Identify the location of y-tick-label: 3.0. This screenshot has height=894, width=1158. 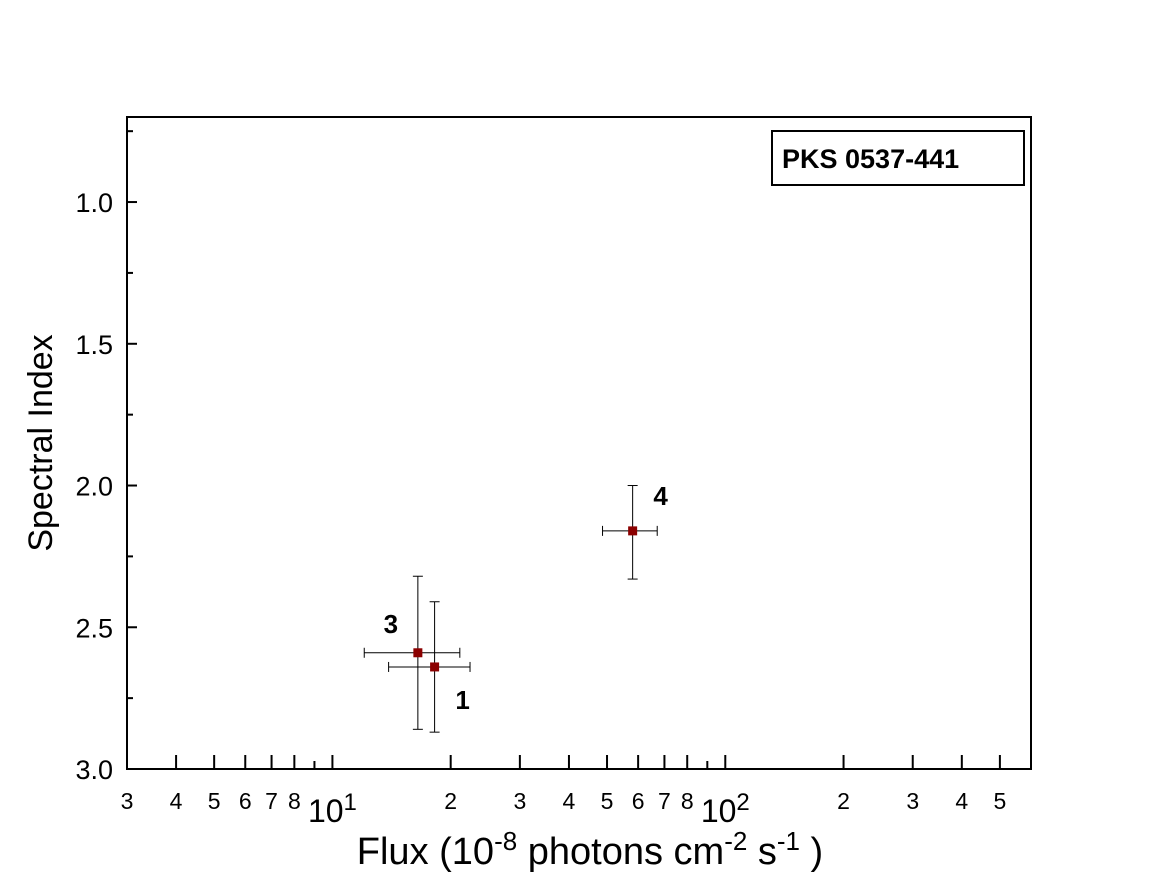
(94, 770).